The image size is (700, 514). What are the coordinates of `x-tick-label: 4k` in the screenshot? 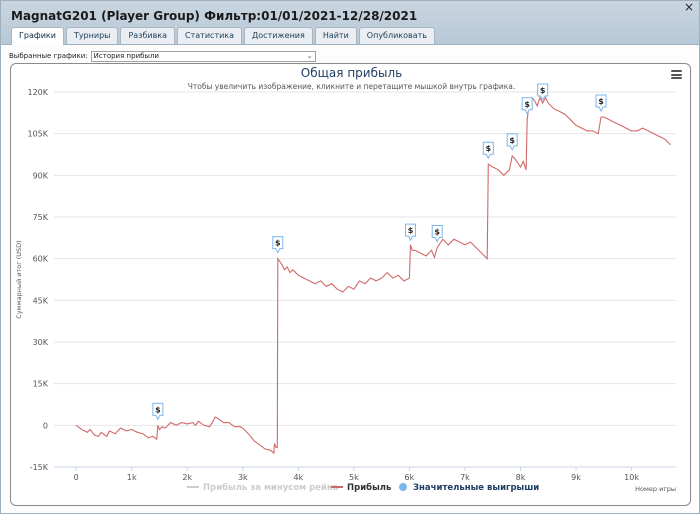 It's located at (298, 477).